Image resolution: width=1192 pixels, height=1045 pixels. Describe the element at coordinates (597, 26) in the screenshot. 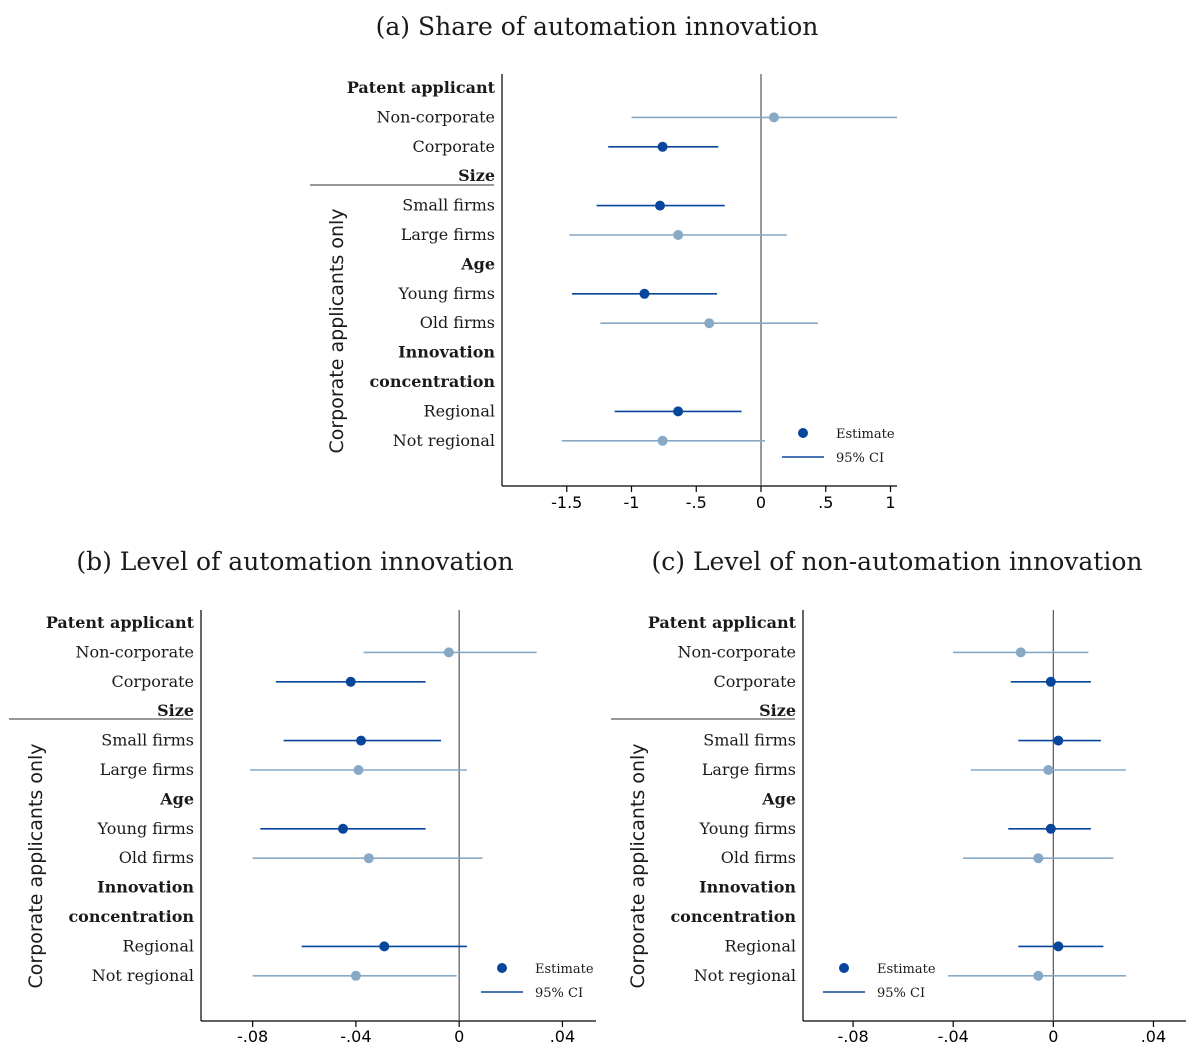

I see `panel-0-title: (a) Share of automation innovation` at that location.